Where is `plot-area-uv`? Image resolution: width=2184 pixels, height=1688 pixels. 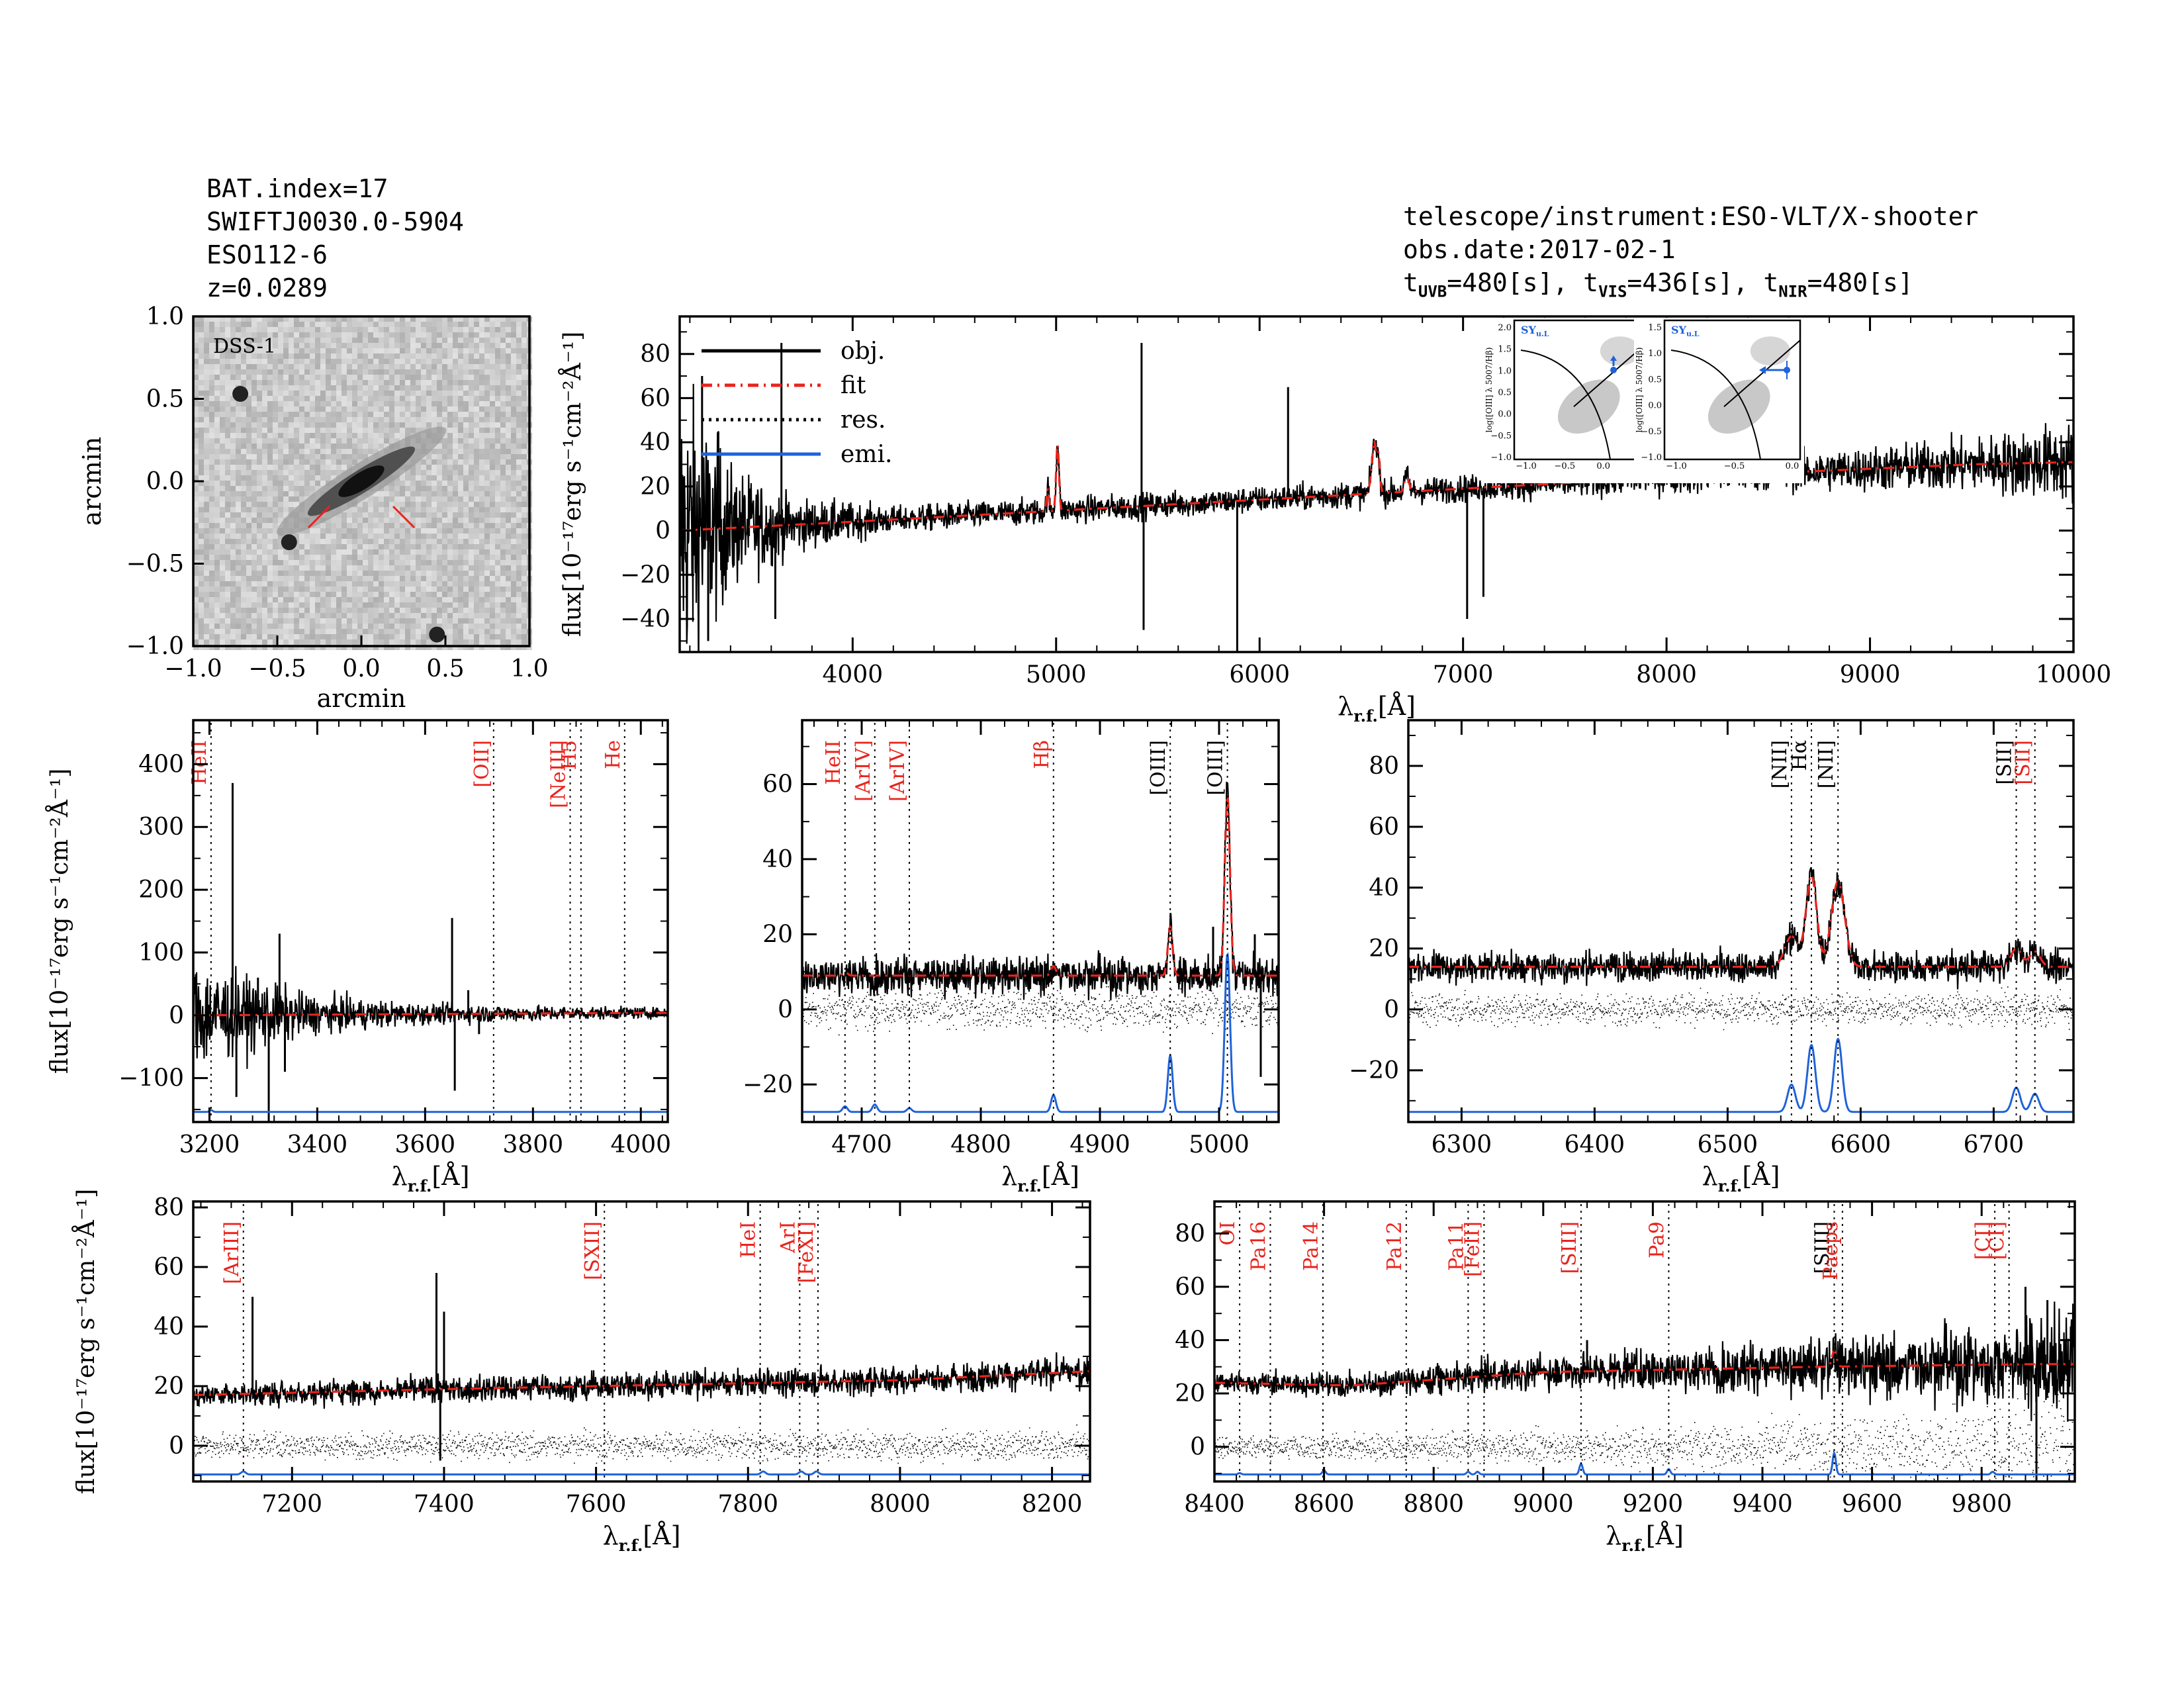 plot-area-uv is located at coordinates (430, 952).